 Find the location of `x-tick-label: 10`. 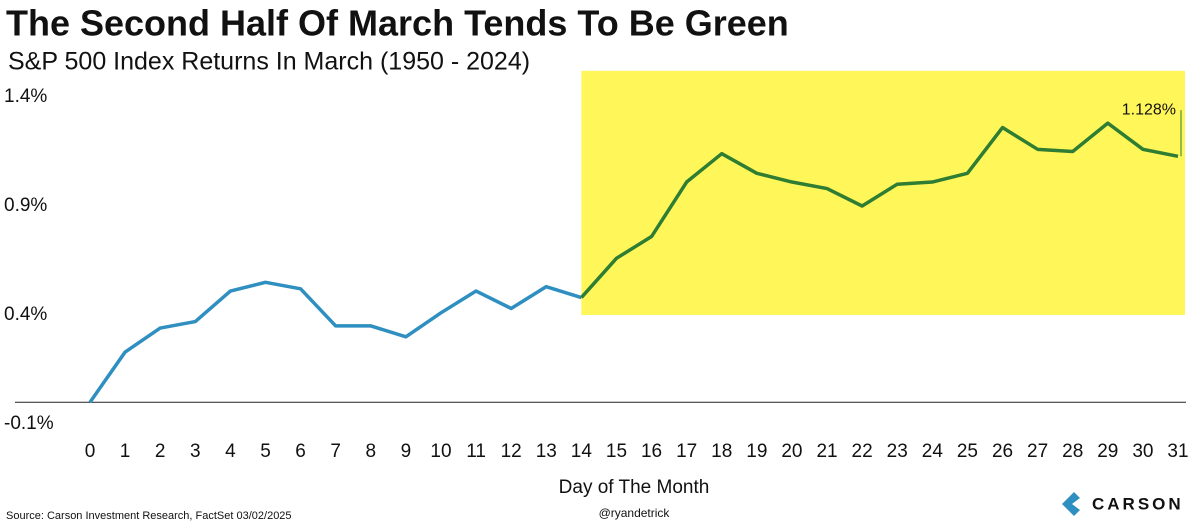

x-tick-label: 10 is located at coordinates (440, 451).